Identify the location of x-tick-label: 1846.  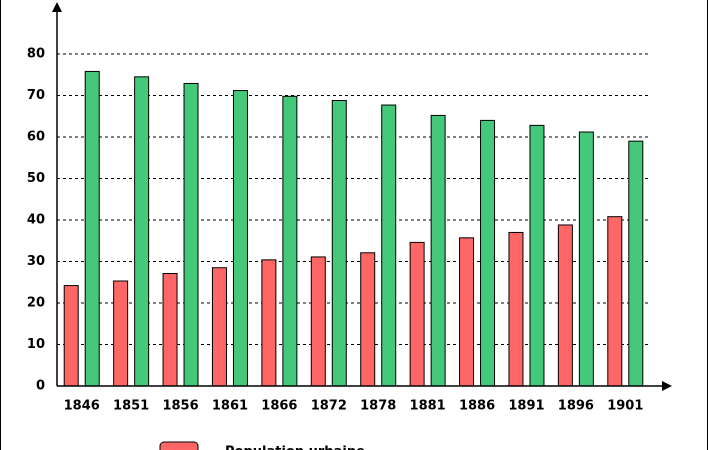
(82, 406).